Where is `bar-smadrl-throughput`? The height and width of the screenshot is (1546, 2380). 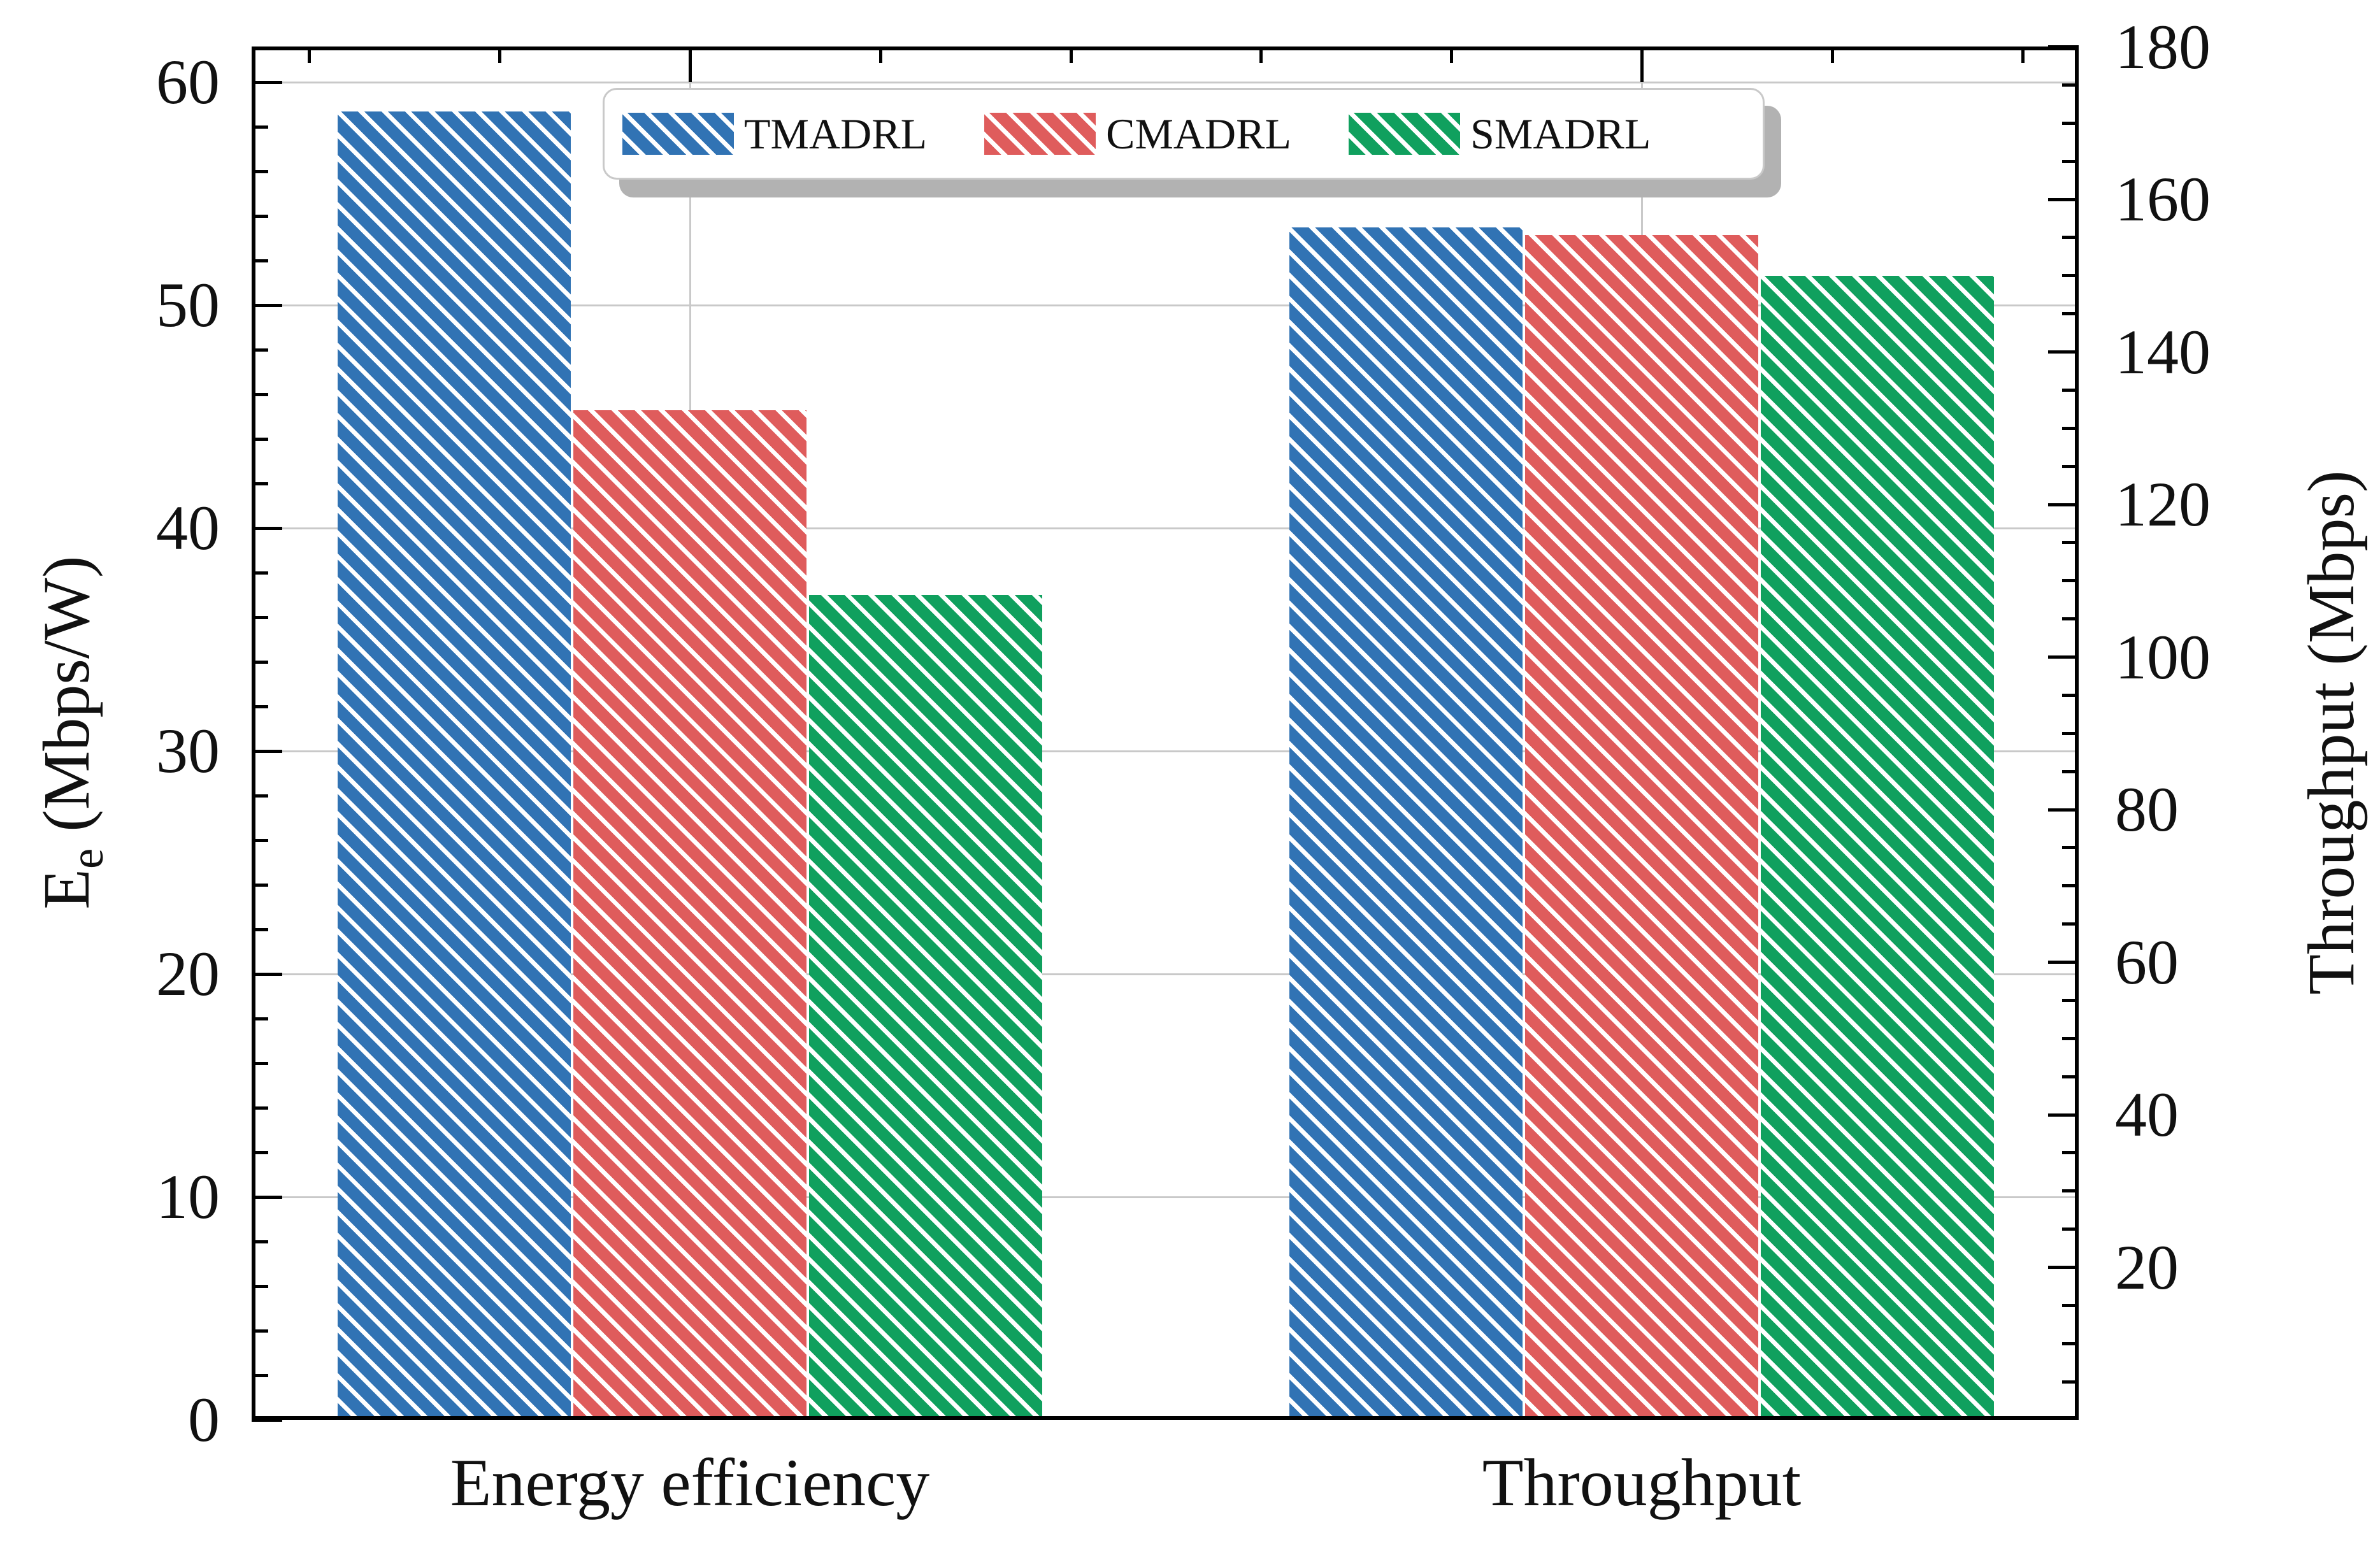
bar-smadrl-throughput is located at coordinates (1878, 848).